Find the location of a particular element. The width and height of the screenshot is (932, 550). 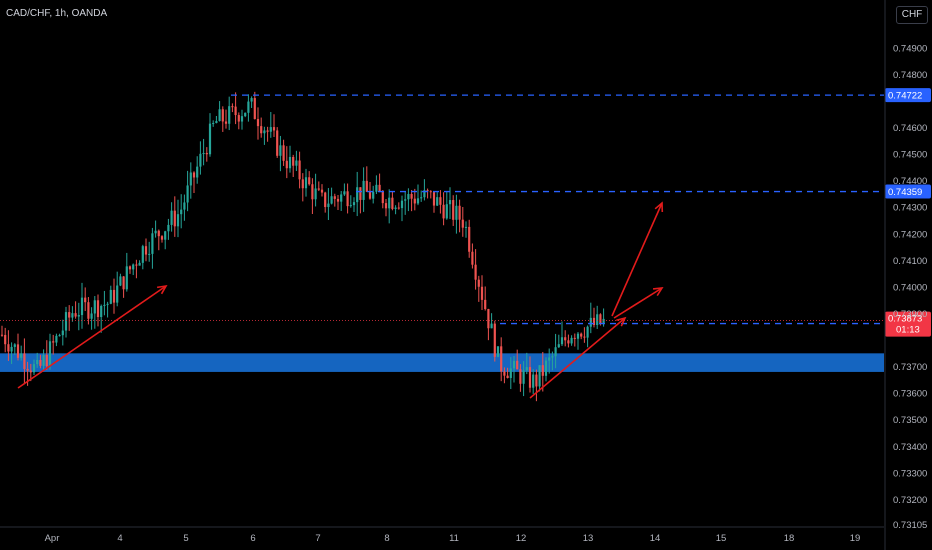

price-tick-label: 0.74100 is located at coordinates (910, 261).